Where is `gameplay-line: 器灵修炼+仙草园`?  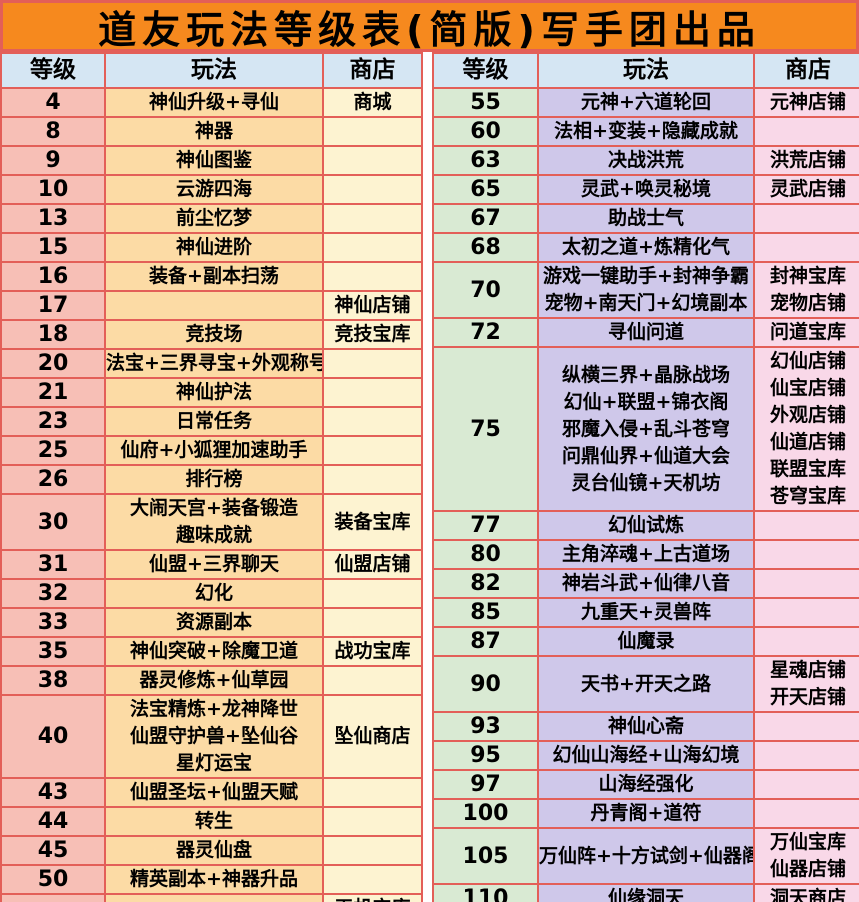
gameplay-line: 器灵修炼+仙草园 is located at coordinates (214, 680).